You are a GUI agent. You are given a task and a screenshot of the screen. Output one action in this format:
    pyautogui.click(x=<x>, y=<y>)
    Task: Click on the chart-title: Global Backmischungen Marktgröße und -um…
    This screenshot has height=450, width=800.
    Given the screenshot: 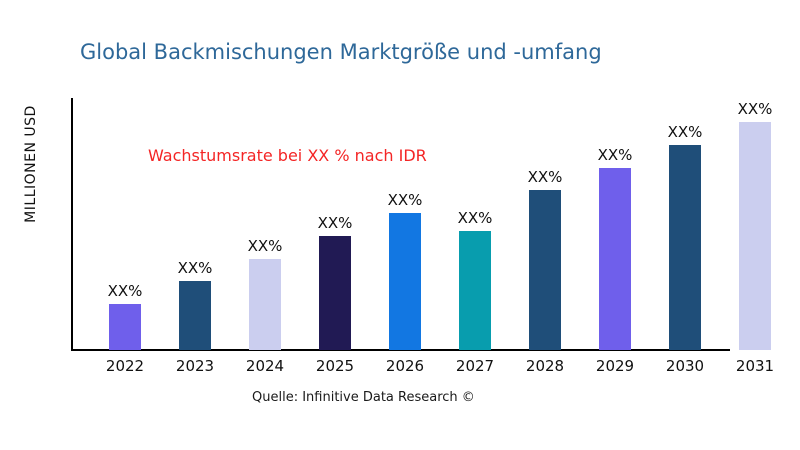 What is the action you would take?
    pyautogui.click(x=341, y=52)
    